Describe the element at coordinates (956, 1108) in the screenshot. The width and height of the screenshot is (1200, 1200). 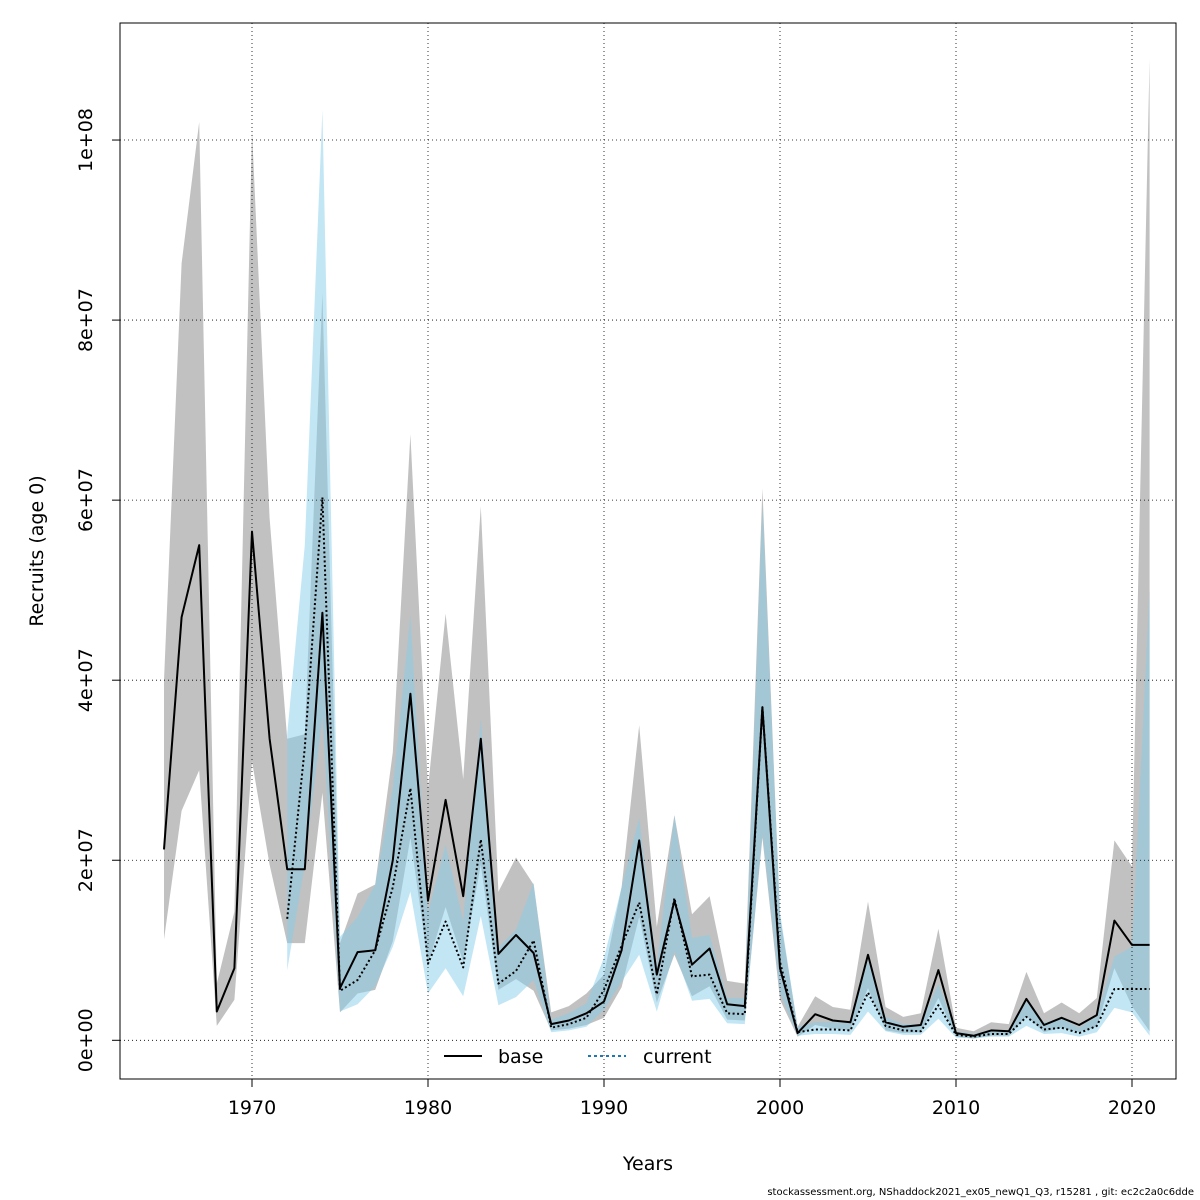
I see `x-tick-label-2010: 2010` at that location.